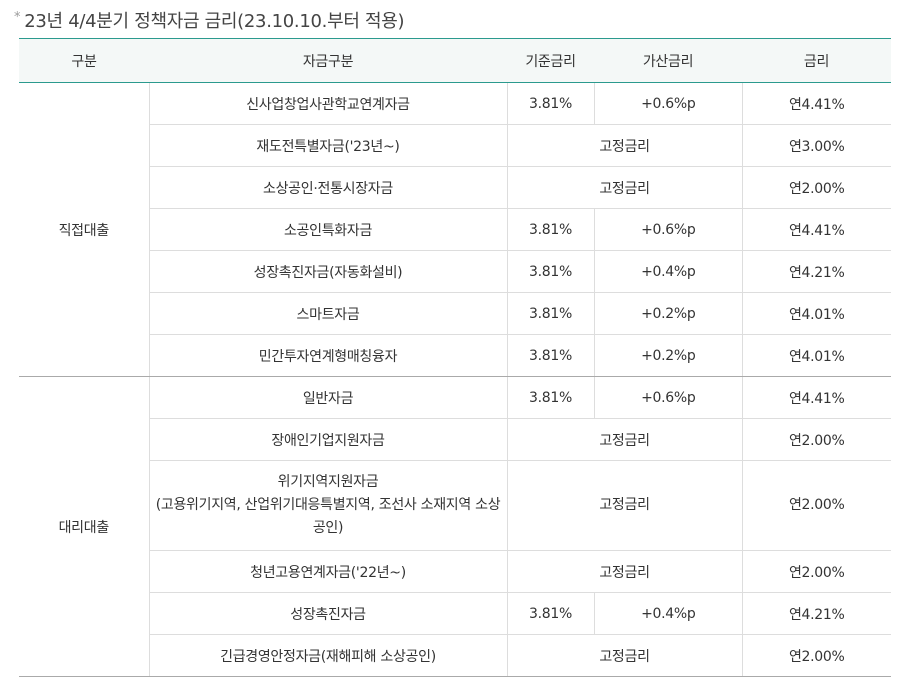 The image size is (911, 697). I want to click on table-header-row: 구분 자금구분 기준금리 가산금리 금리, so click(455, 60).